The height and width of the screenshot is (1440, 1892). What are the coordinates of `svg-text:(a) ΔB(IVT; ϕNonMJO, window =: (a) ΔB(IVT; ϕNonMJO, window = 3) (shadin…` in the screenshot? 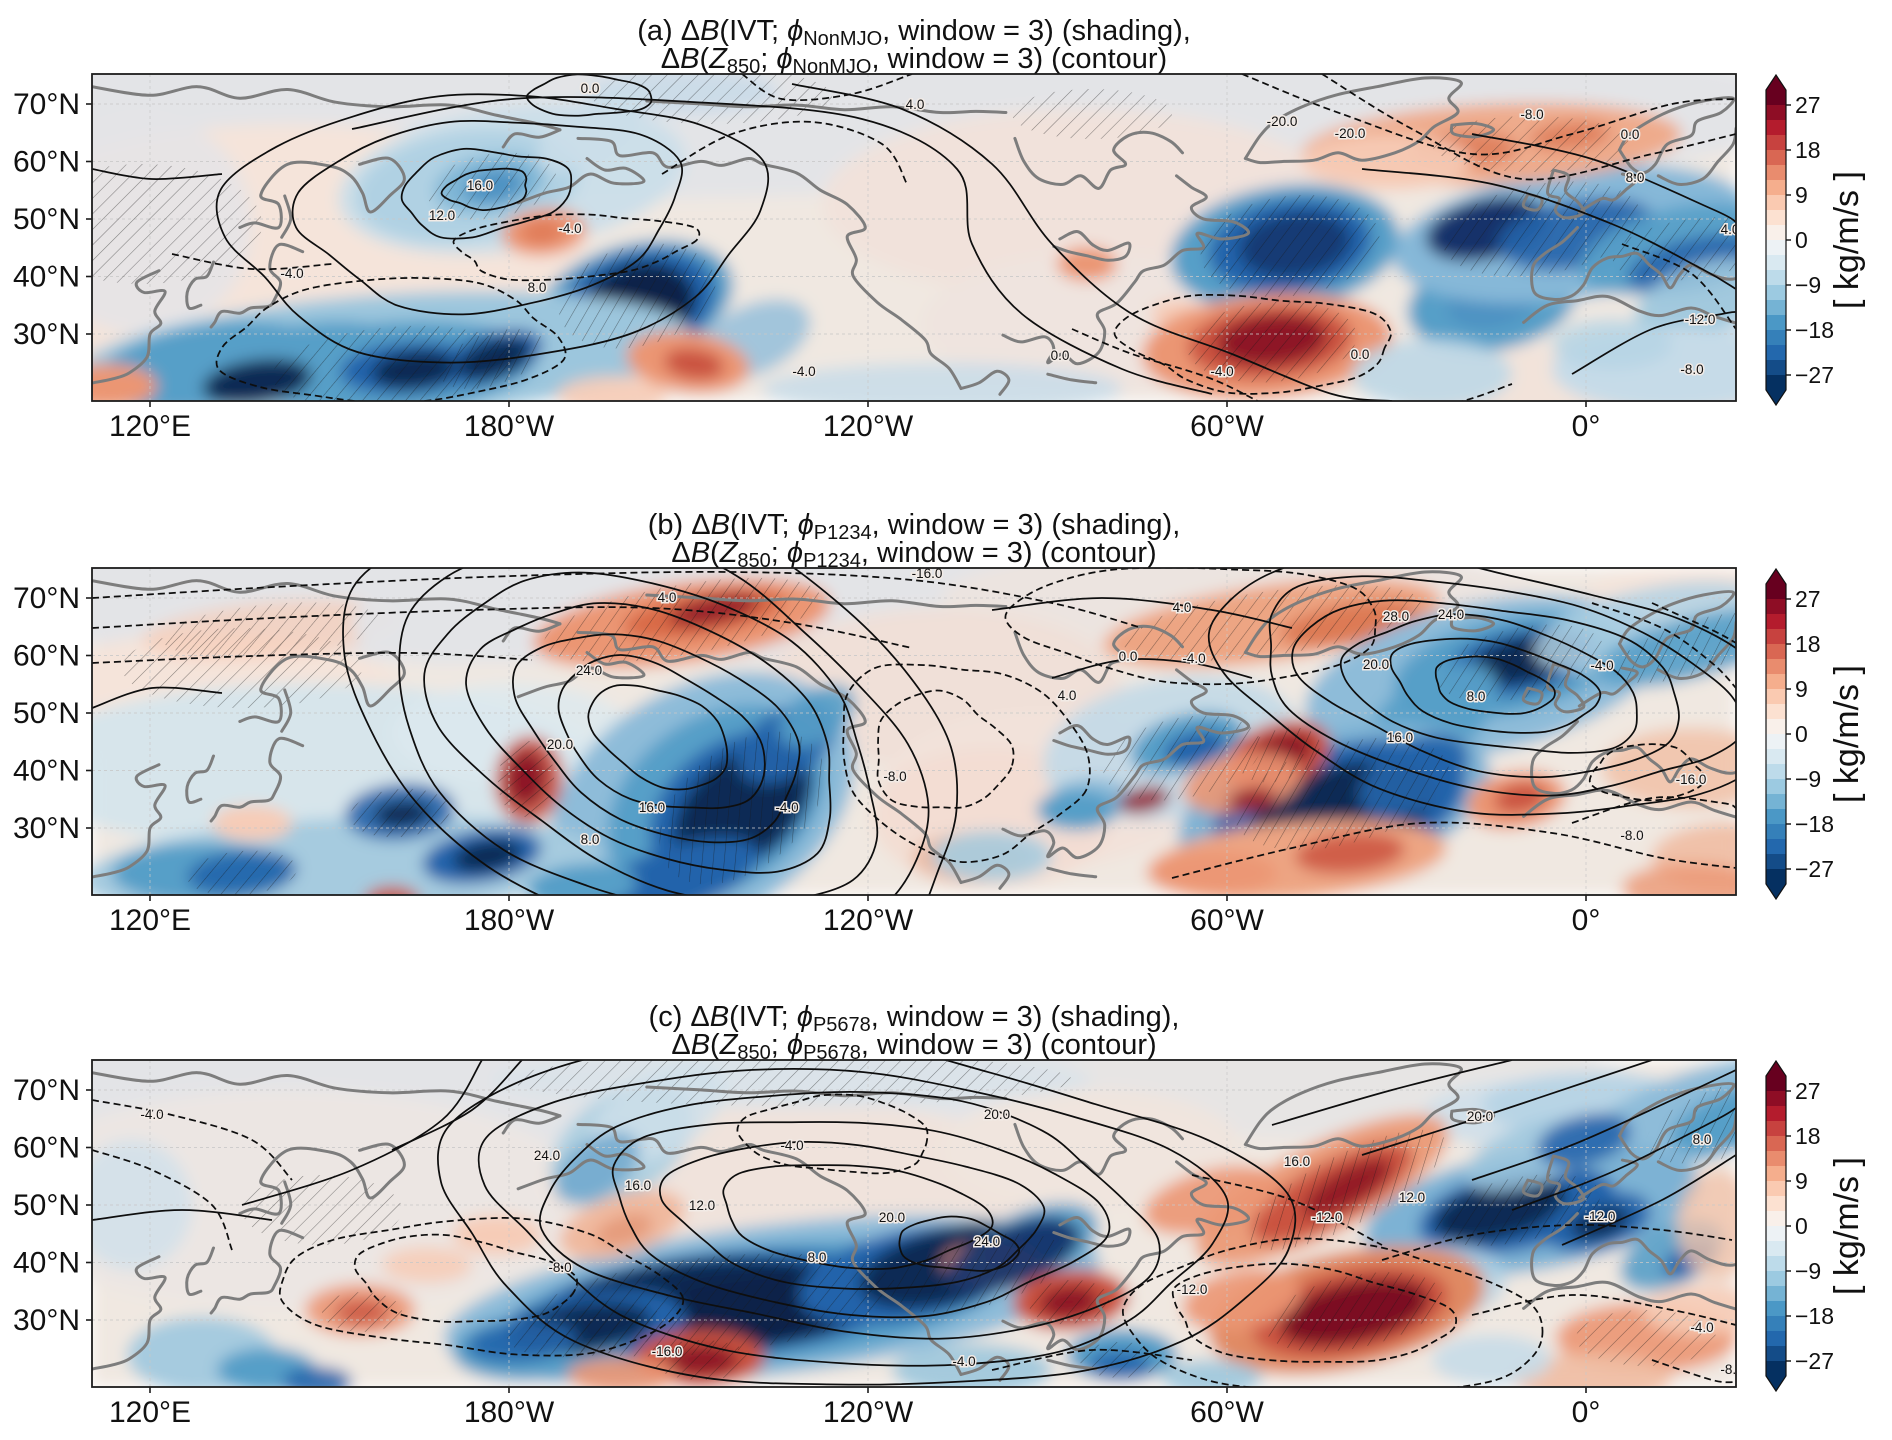 It's located at (914, 32).